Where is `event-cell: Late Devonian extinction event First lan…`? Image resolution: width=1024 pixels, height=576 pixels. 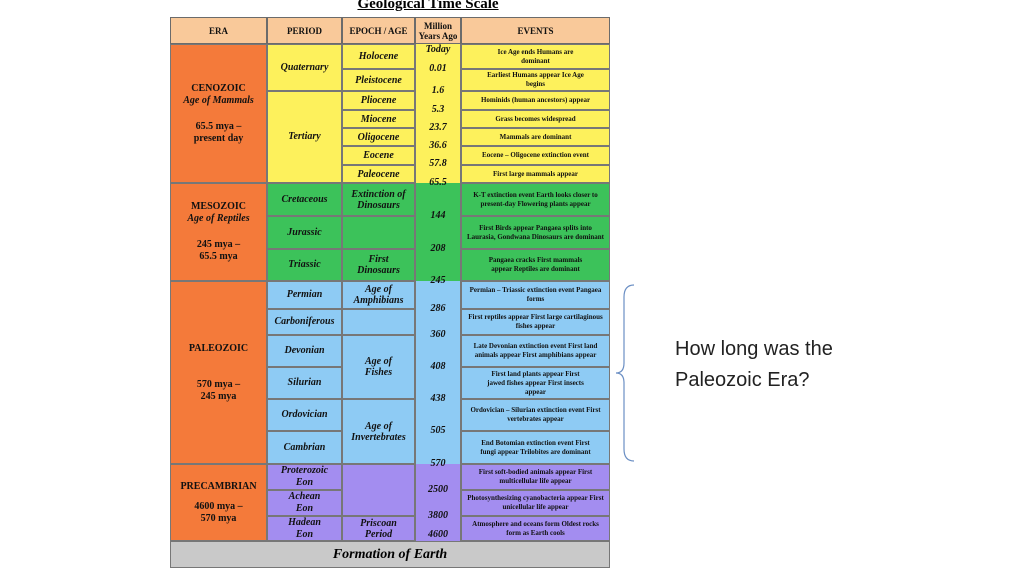
event-cell: Late Devonian extinction event First lan… is located at coordinates (535, 351).